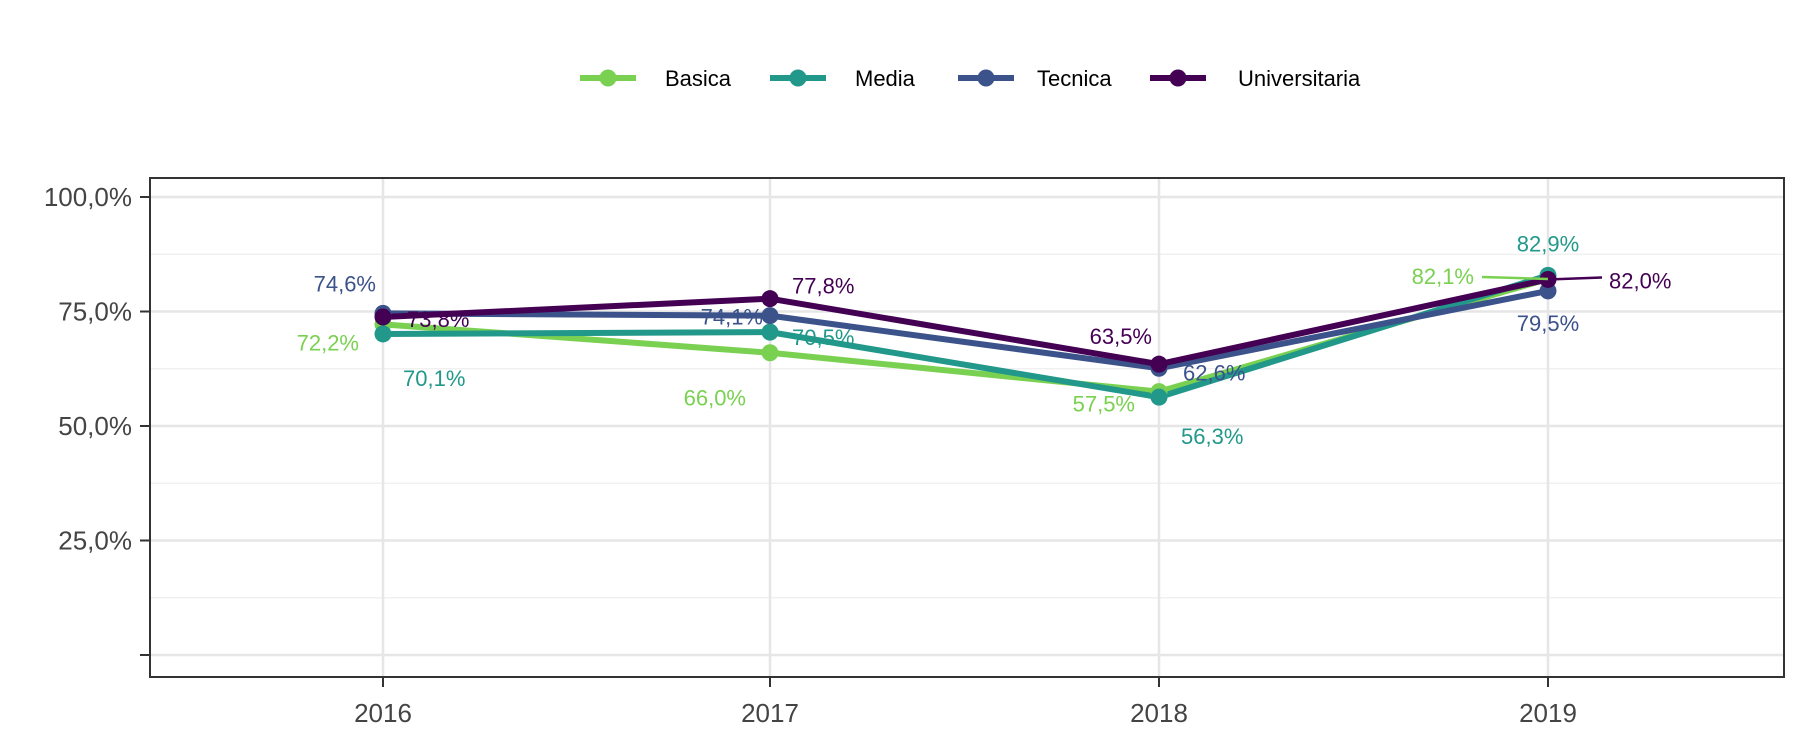 This screenshot has height=750, width=1800. What do you see at coordinates (1575, 278) in the screenshot?
I see `leader-line-universitaria-2019` at bounding box center [1575, 278].